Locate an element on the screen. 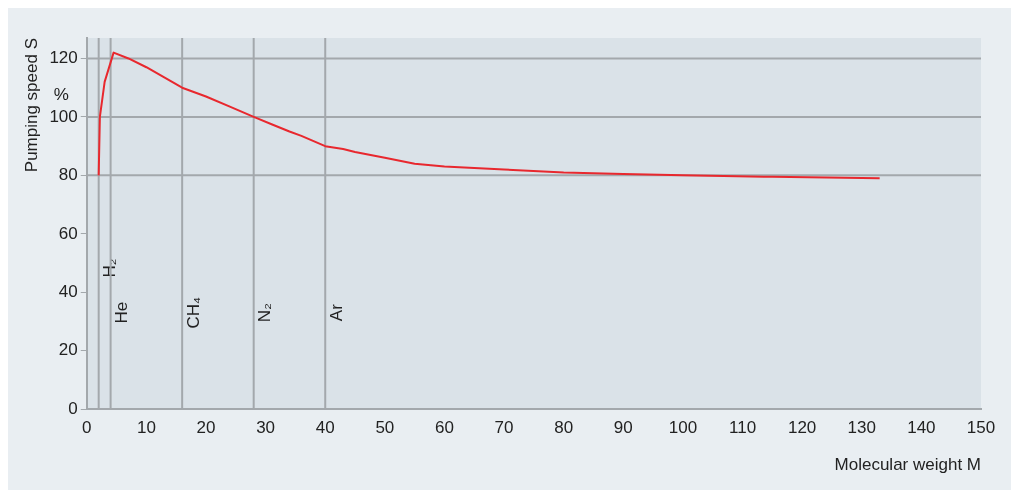  x-tick-label: 20 is located at coordinates (206, 428).